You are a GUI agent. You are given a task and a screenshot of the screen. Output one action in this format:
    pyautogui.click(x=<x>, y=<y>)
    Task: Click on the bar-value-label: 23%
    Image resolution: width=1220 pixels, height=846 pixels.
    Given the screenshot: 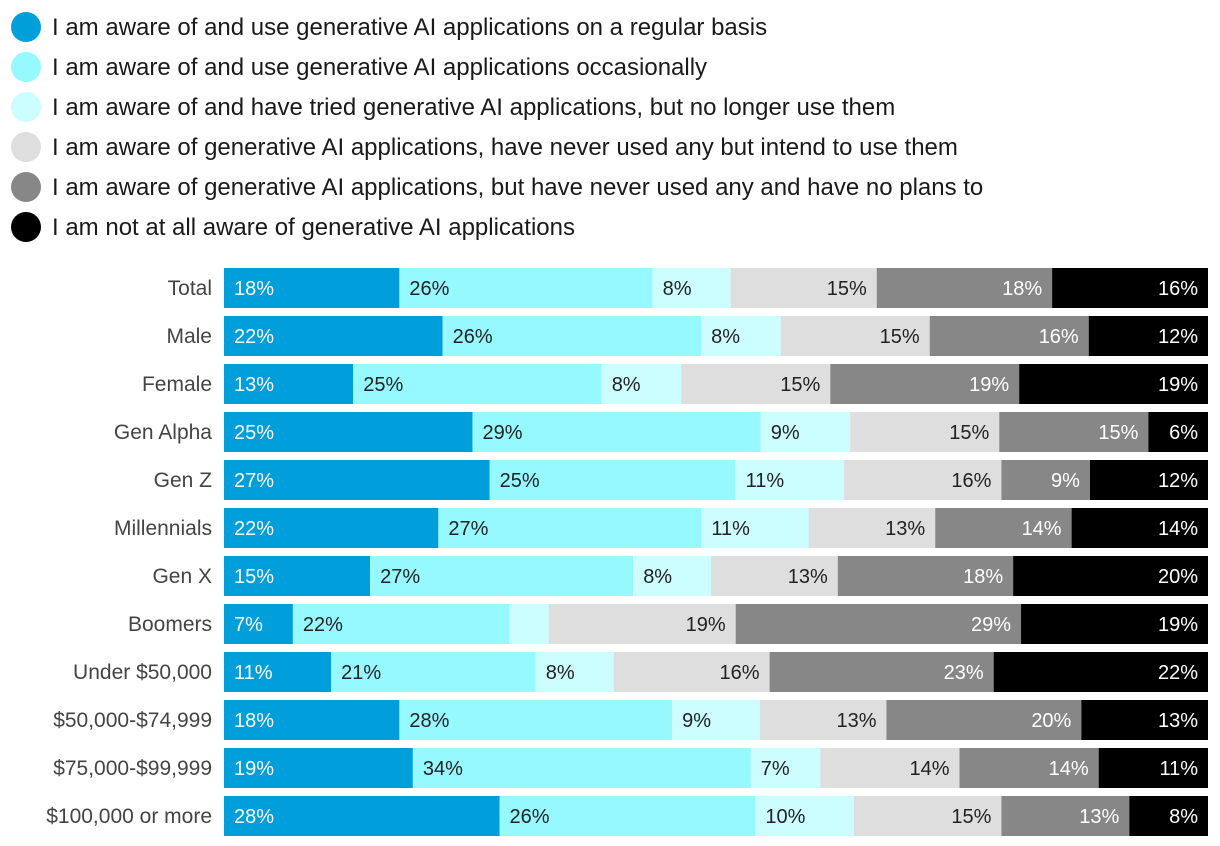 What is the action you would take?
    pyautogui.click(x=964, y=673)
    